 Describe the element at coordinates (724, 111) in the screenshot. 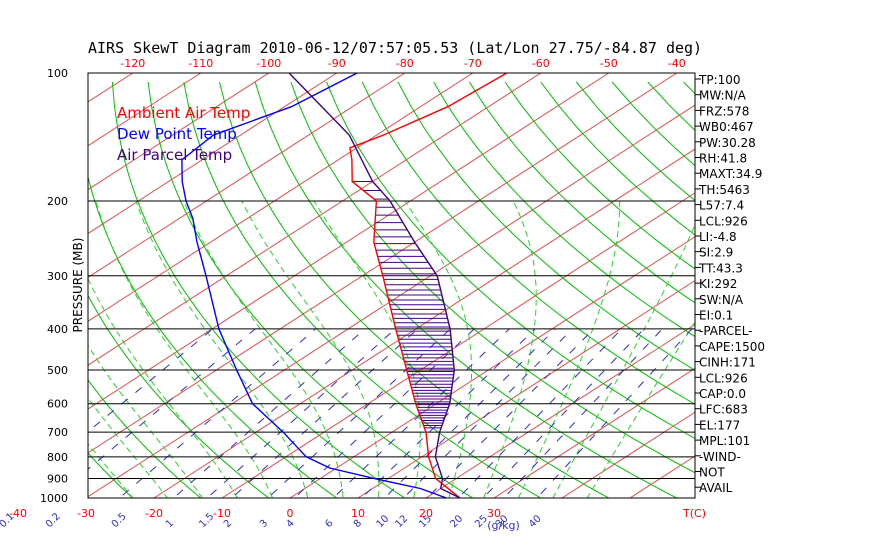

I see `index-label: FRZ:578` at that location.